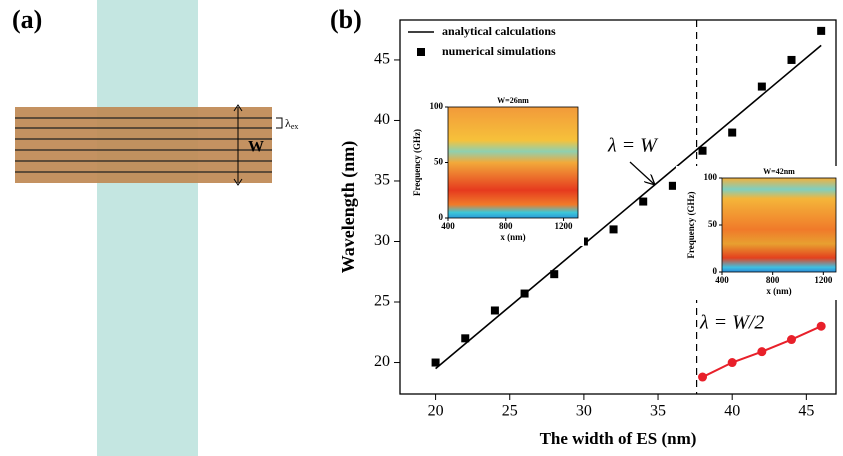 This screenshot has width=843, height=456. Describe the element at coordinates (510, 411) in the screenshot. I see `x-tick-label: 25` at that location.